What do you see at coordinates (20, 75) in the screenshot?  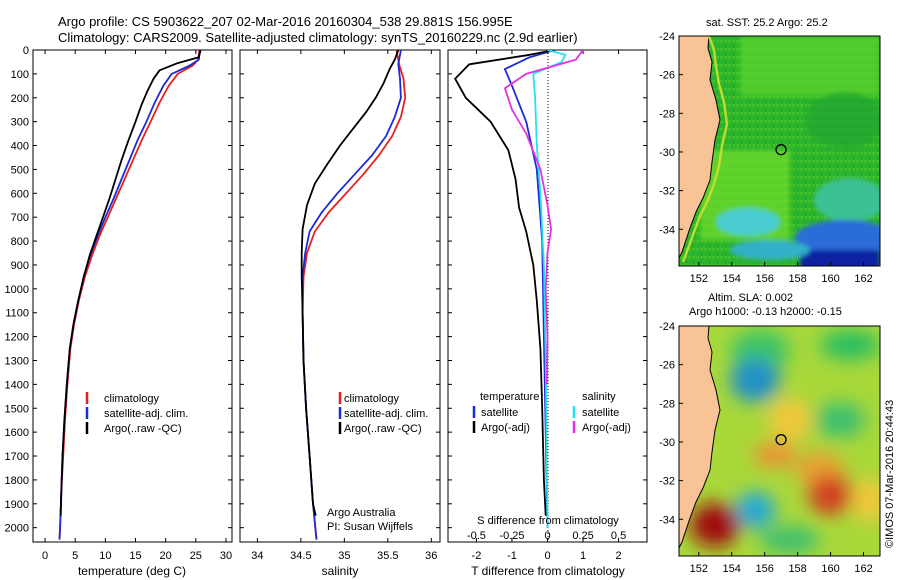 I see `depth-tick-label: 100` at bounding box center [20, 75].